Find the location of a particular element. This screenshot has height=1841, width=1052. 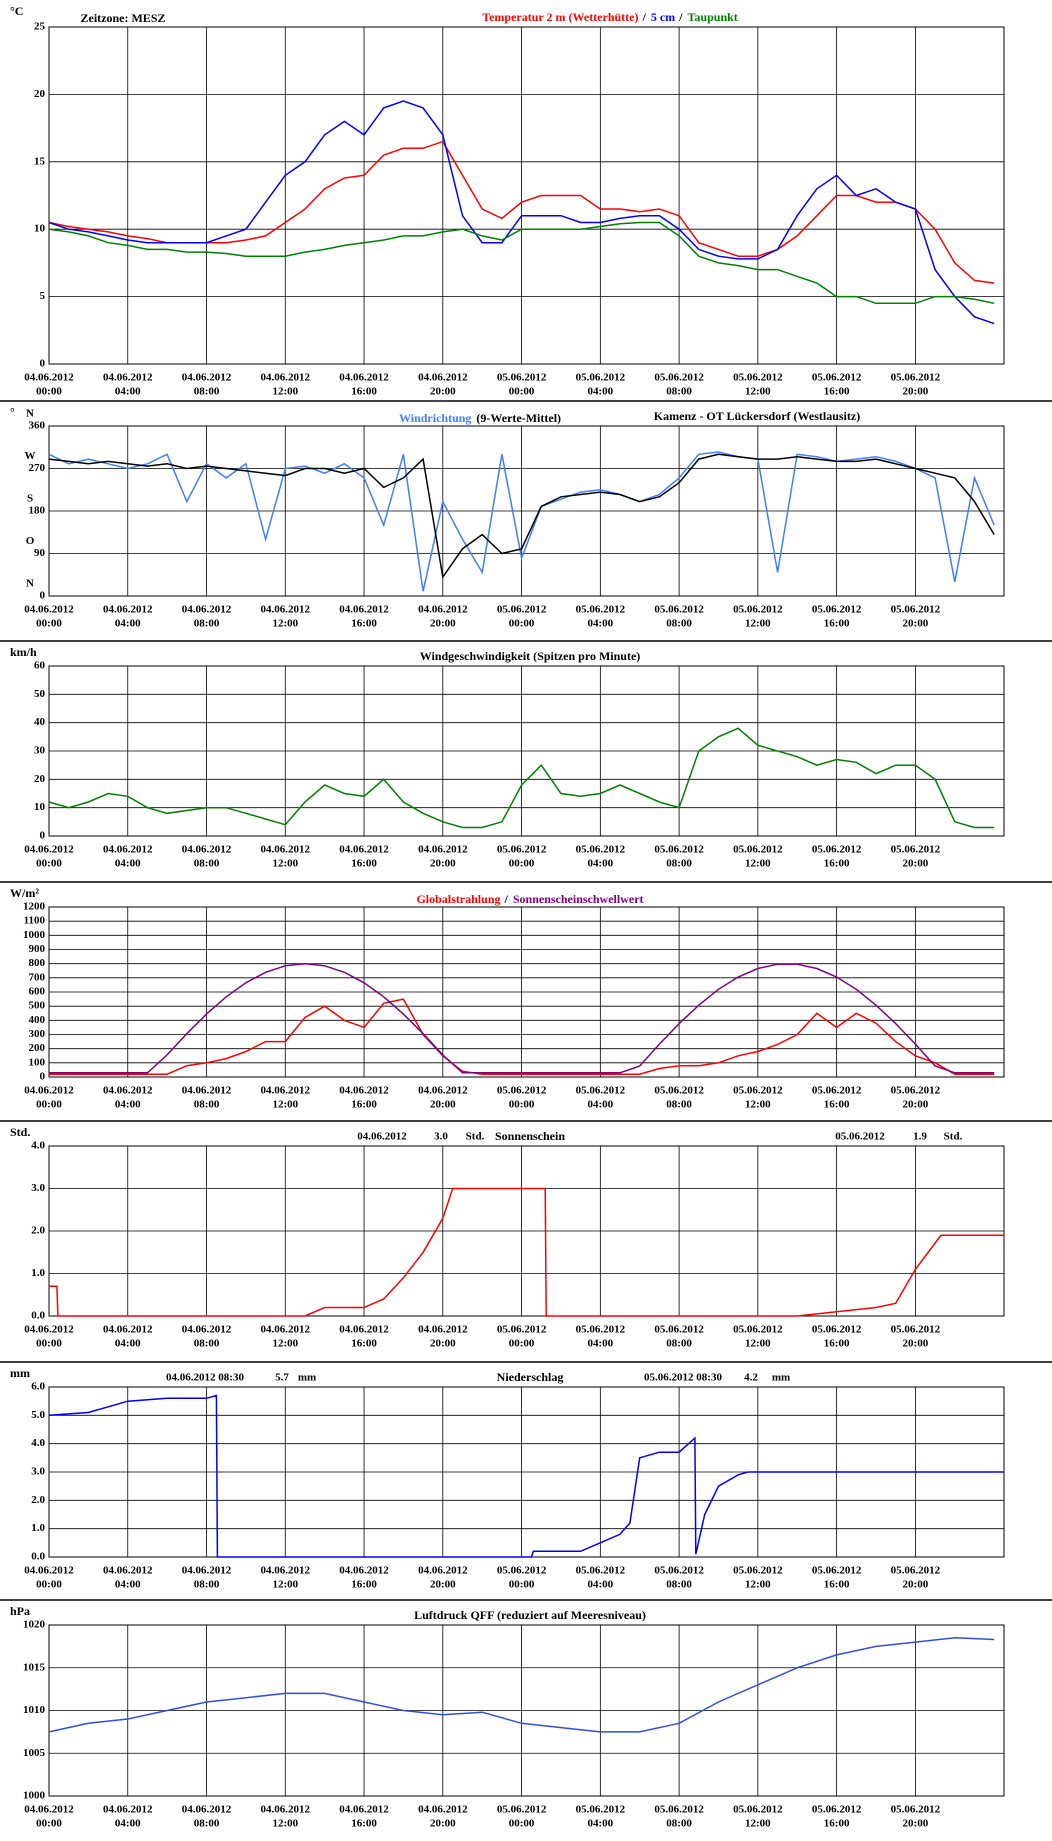

y-tick-label: 180 is located at coordinates (37, 511).